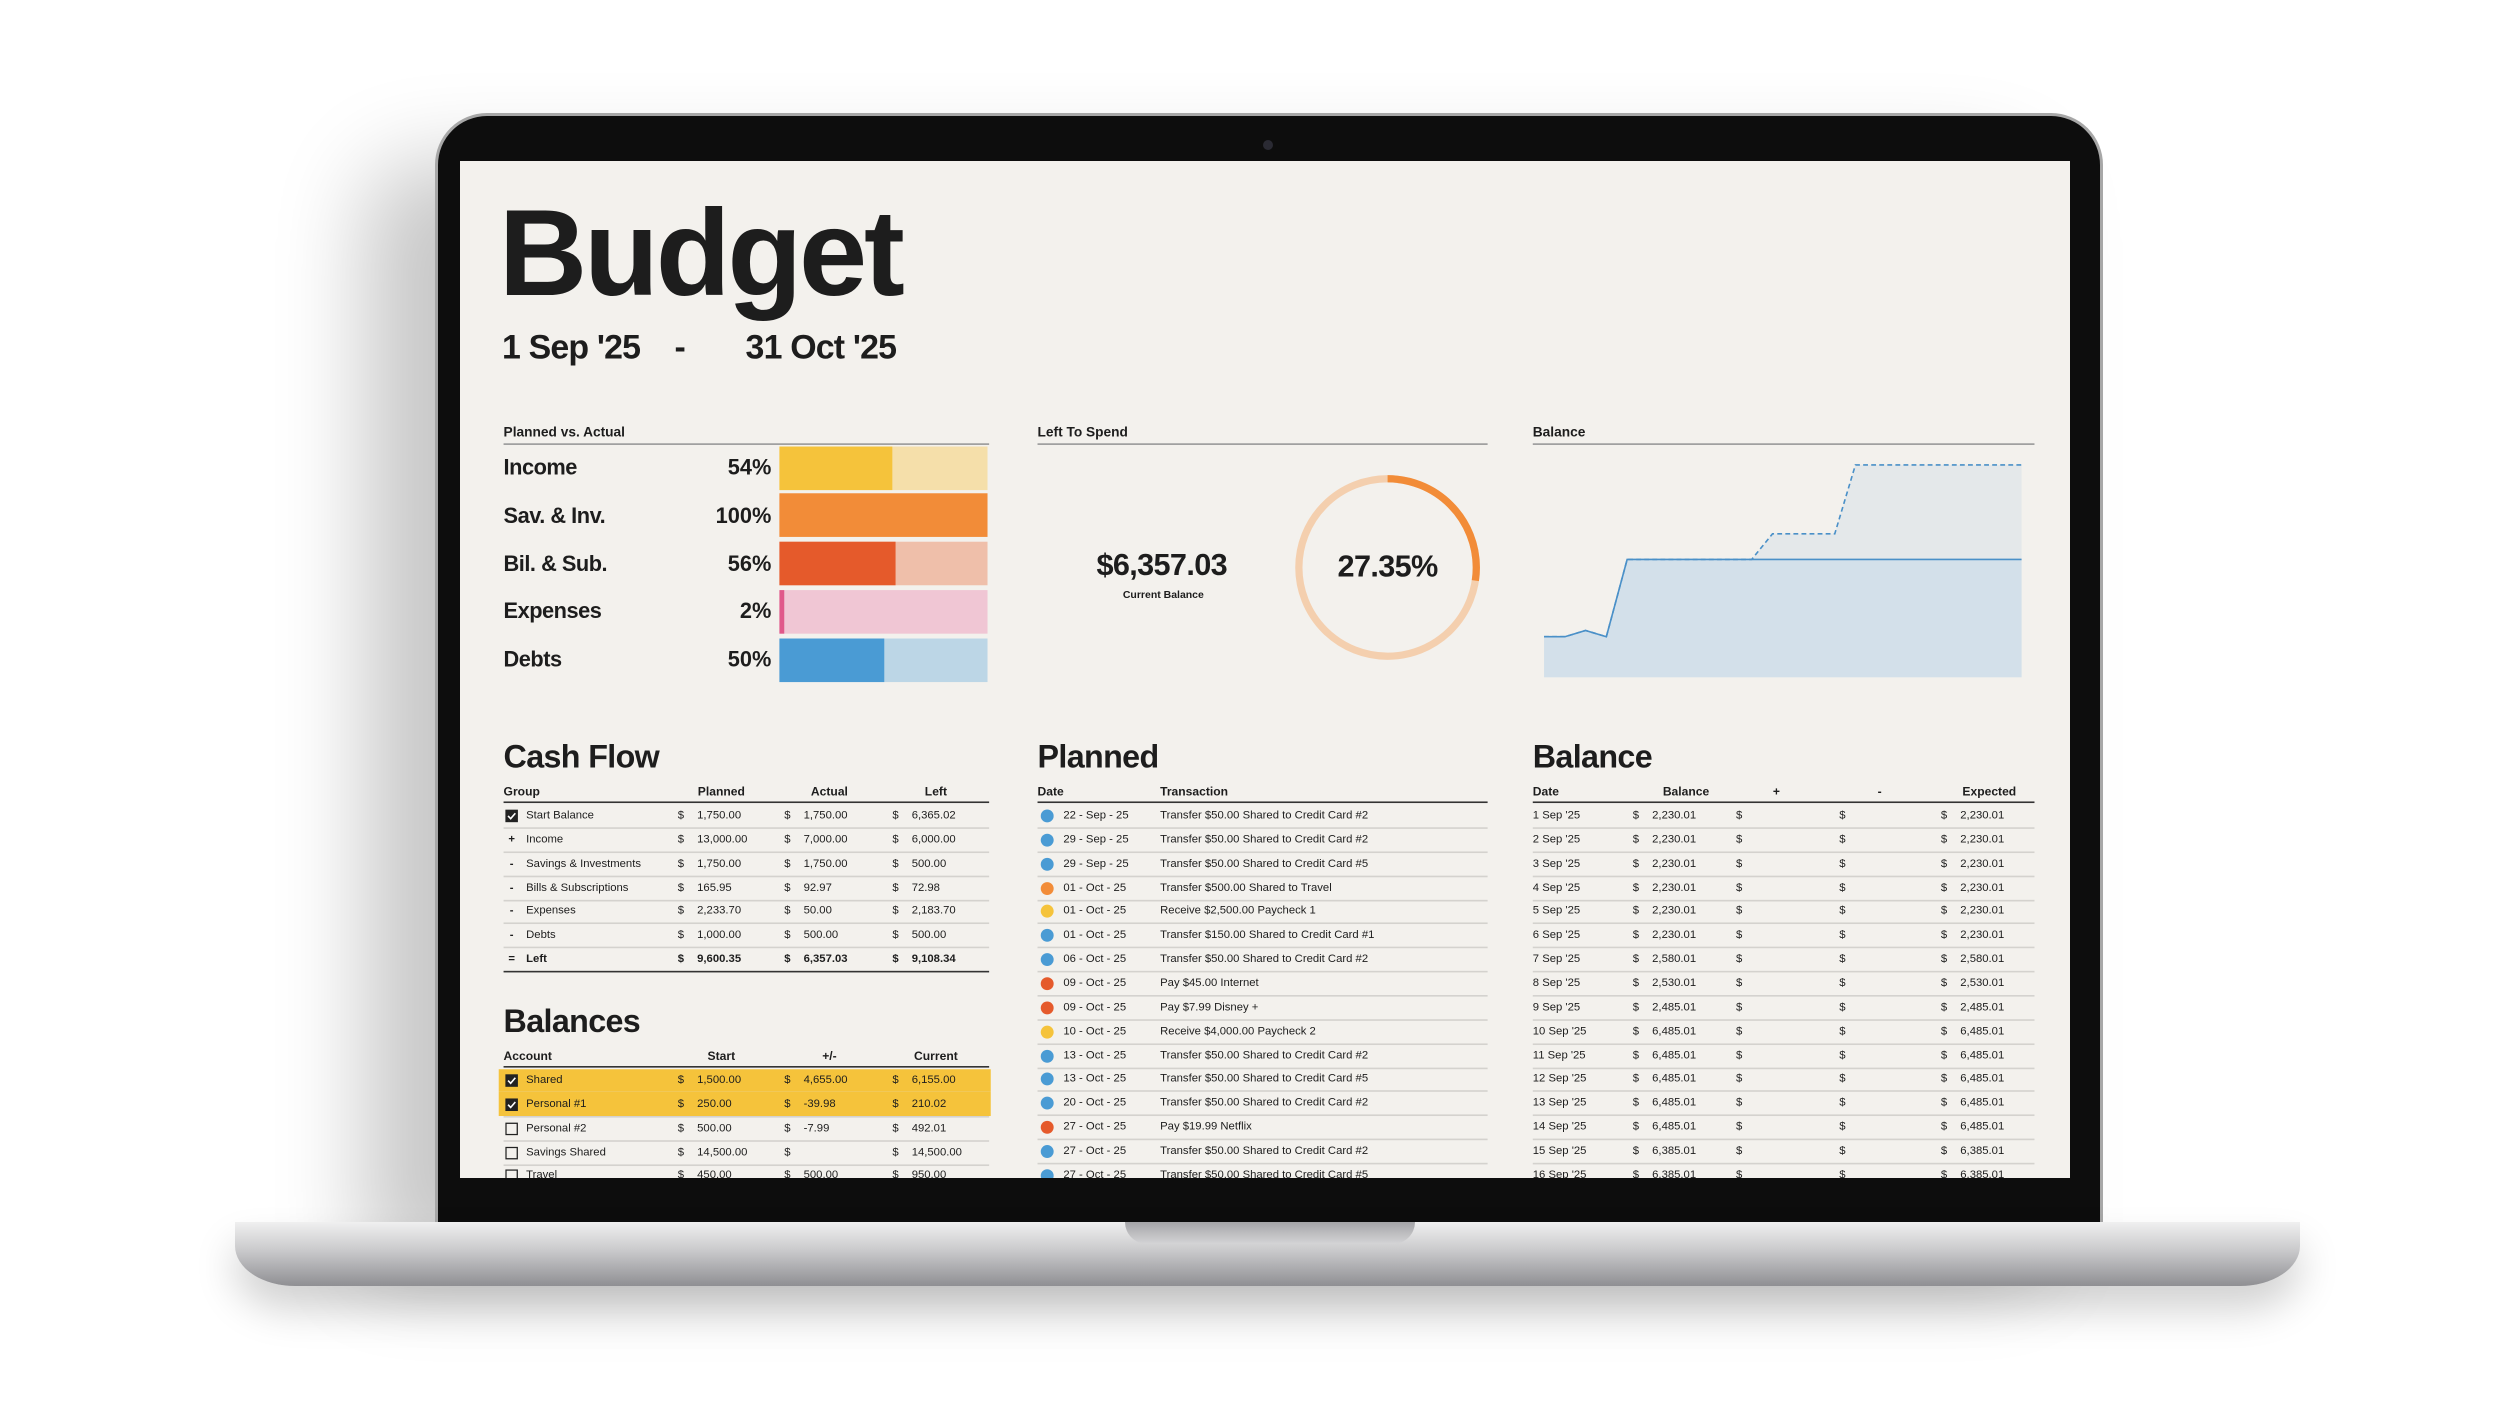 Image resolution: width=2500 pixels, height=1406 pixels. Describe the element at coordinates (1209, 983) in the screenshot. I see `transaction: Pay $45.00 Internet` at that location.